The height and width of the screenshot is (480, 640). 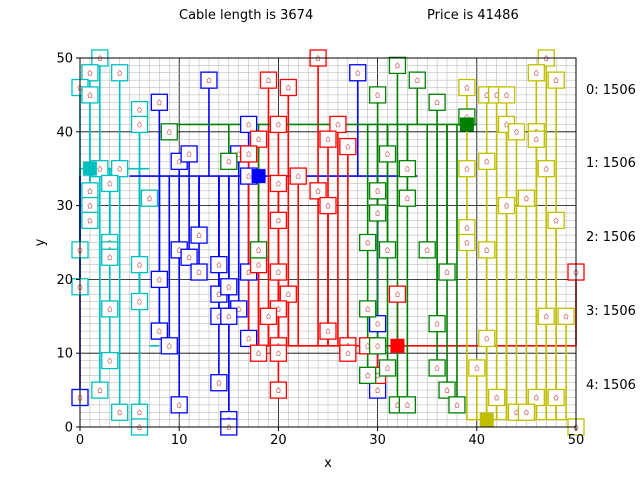 I want to click on y-axis-label: y, so click(x=40, y=242).